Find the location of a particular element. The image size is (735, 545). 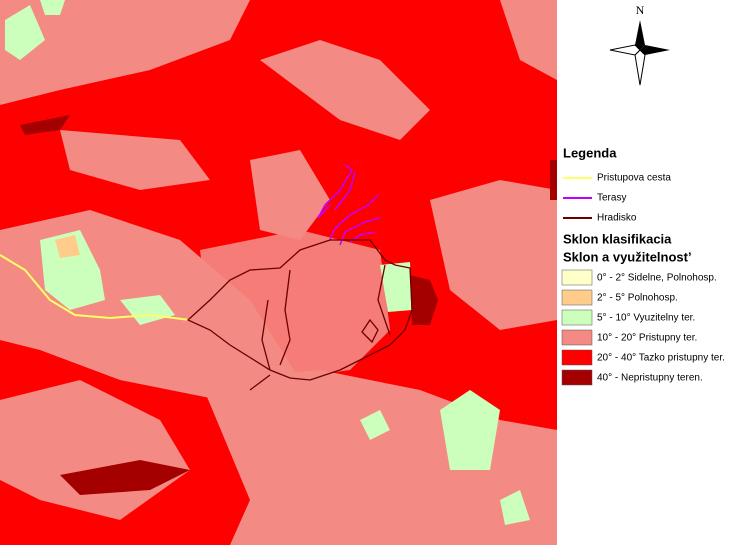

legend-line-label: Pristupova cesta is located at coordinates (634, 178).